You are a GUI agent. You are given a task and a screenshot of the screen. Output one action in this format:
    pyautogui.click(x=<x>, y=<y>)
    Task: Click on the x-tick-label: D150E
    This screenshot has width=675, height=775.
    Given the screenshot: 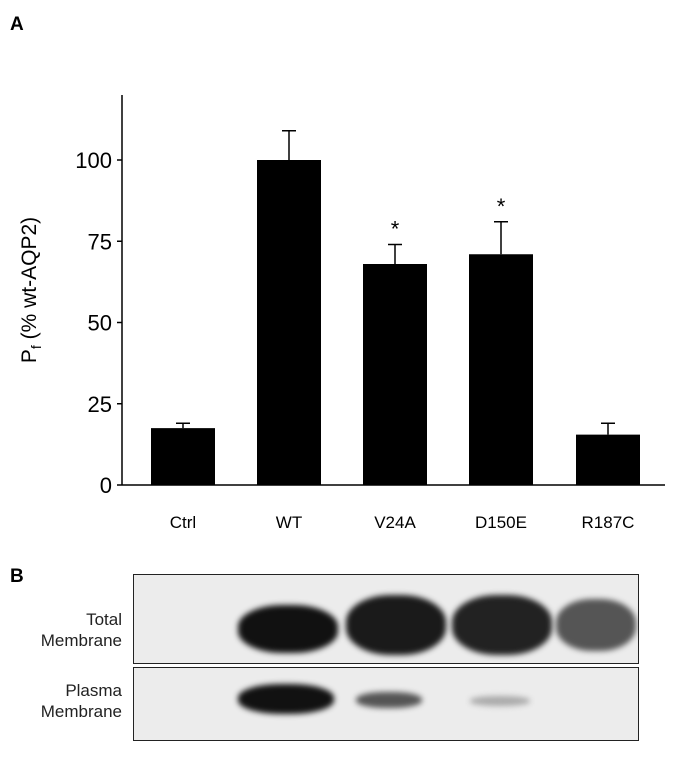 What is the action you would take?
    pyautogui.click(x=501, y=522)
    